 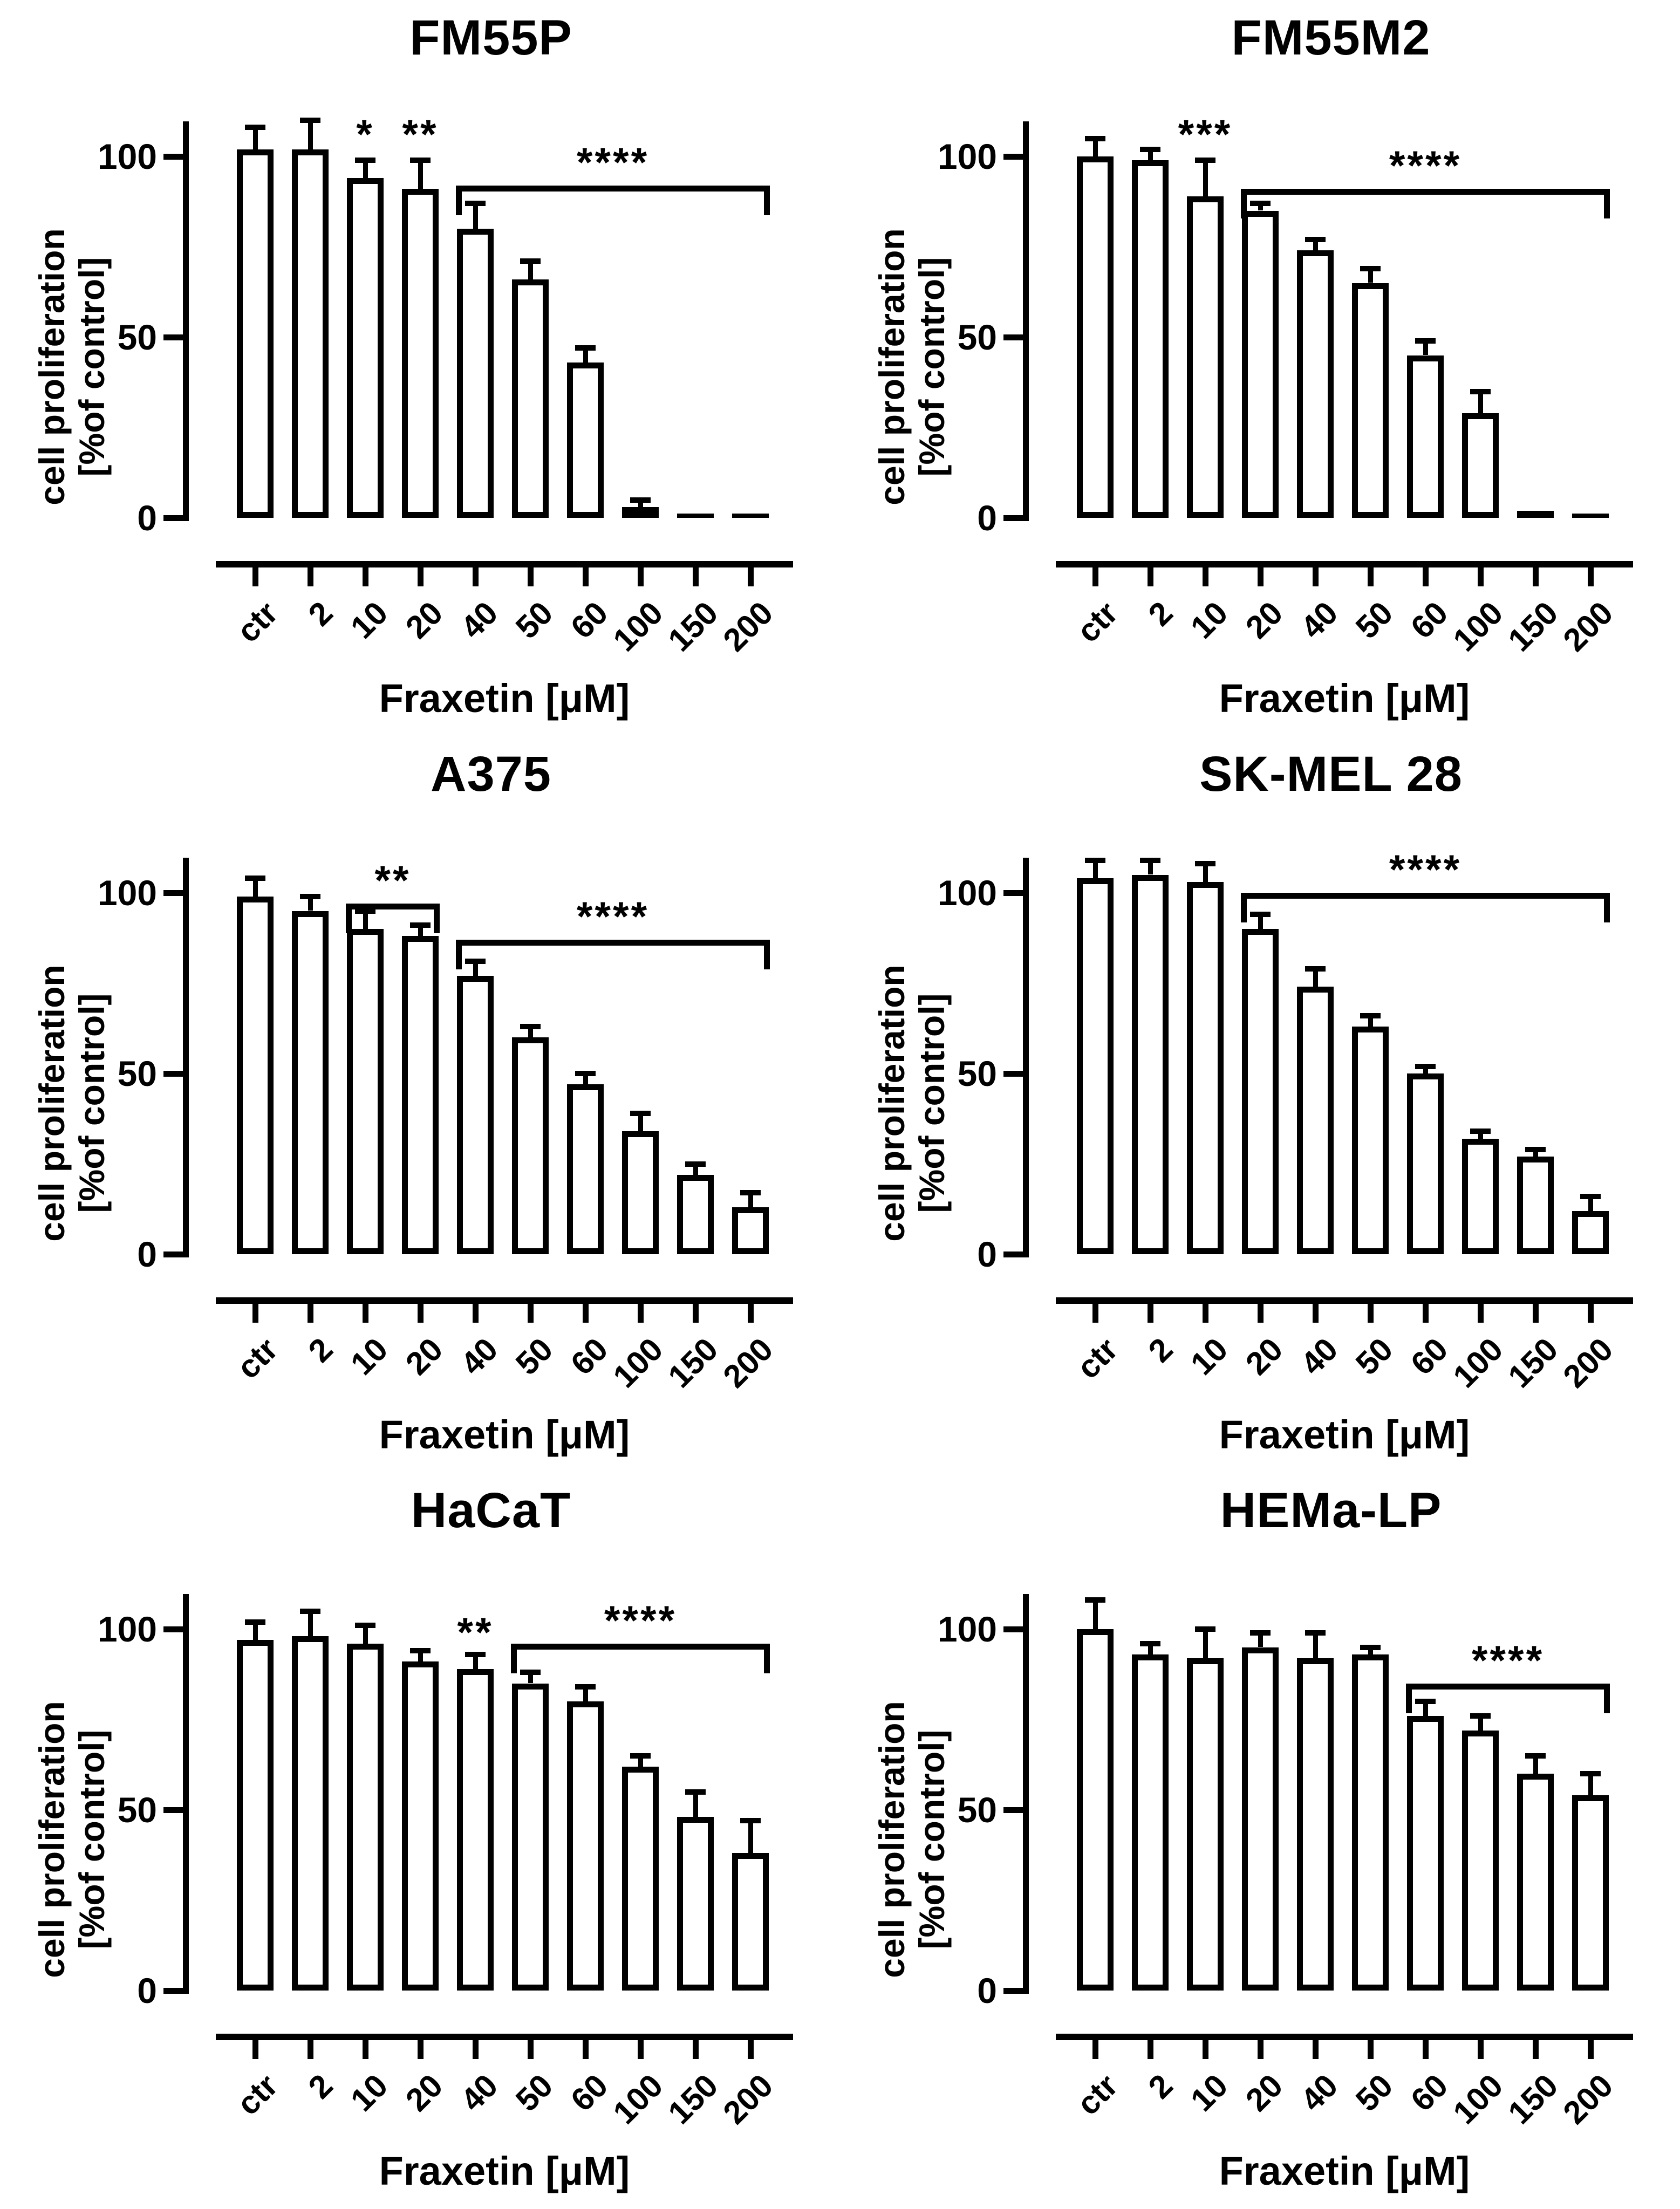 I want to click on y-tick-label: 100, so click(x=127, y=1629).